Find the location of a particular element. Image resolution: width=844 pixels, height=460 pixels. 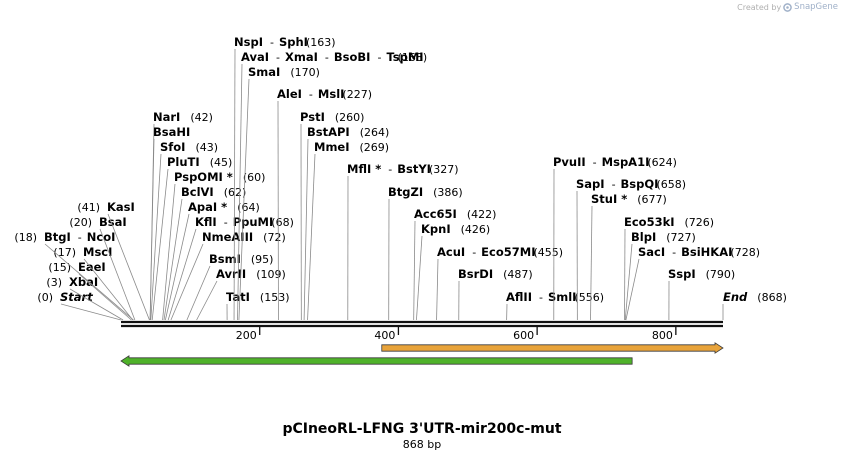

site-label-kpni: KpnI is located at coordinates (436, 229).